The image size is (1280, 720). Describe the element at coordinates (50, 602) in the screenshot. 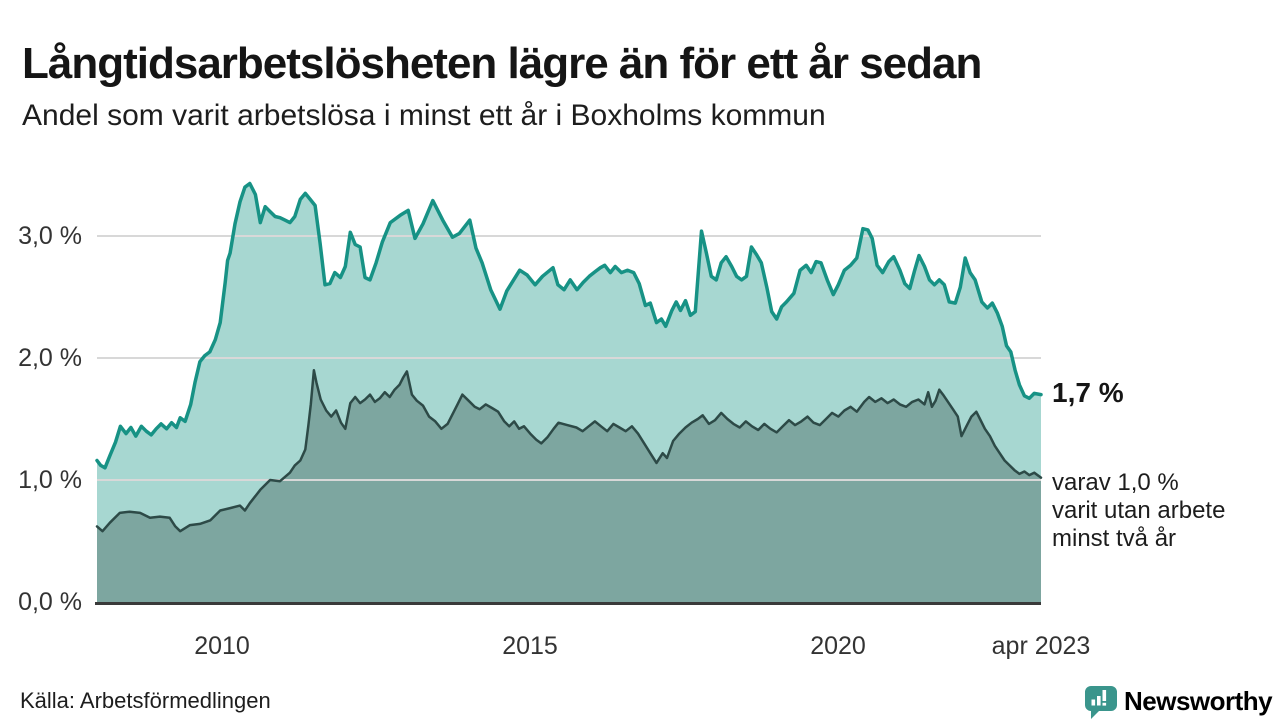

I see `y-axis-tick-0: 0,0 %` at that location.